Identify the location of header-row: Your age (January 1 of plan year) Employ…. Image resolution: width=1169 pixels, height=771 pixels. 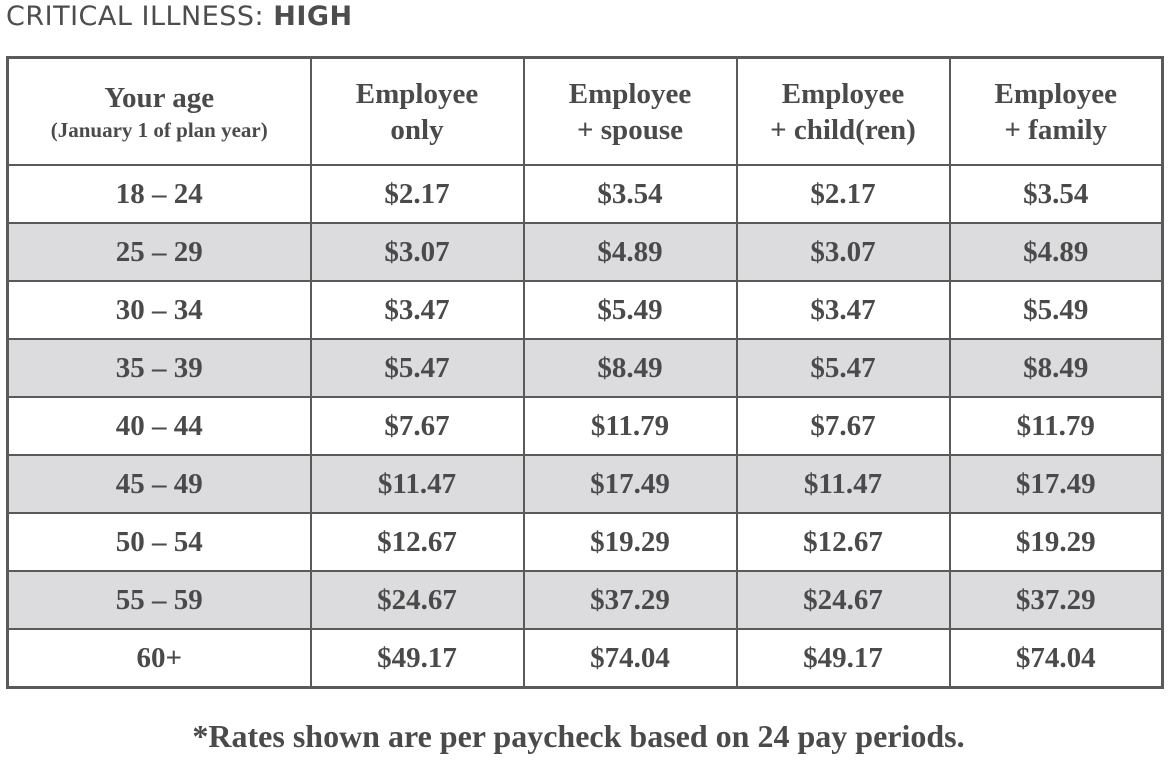
(585, 111).